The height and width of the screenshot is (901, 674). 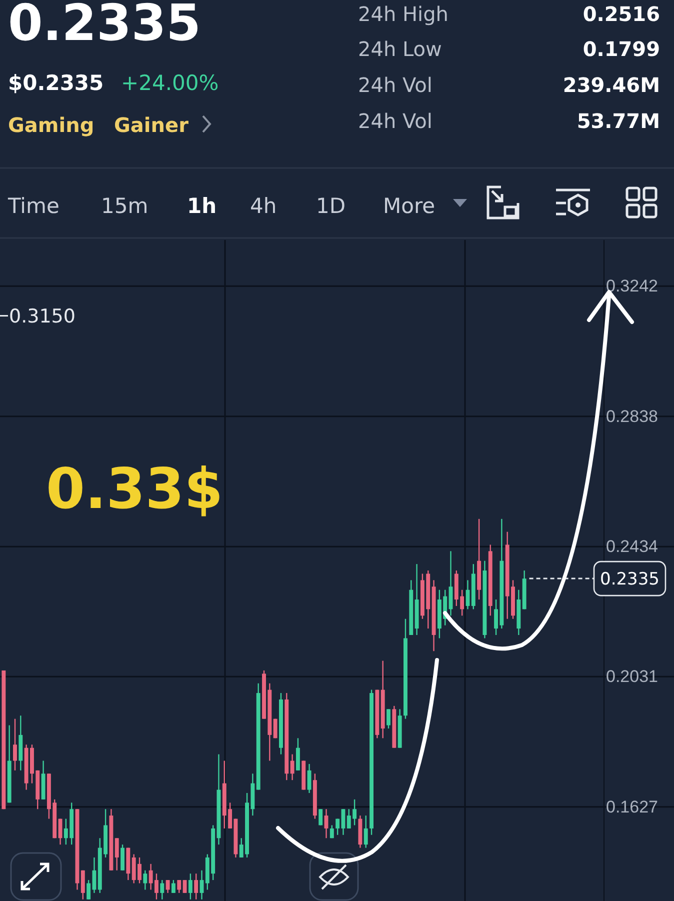 What do you see at coordinates (51, 125) in the screenshot?
I see `text: Gaming` at bounding box center [51, 125].